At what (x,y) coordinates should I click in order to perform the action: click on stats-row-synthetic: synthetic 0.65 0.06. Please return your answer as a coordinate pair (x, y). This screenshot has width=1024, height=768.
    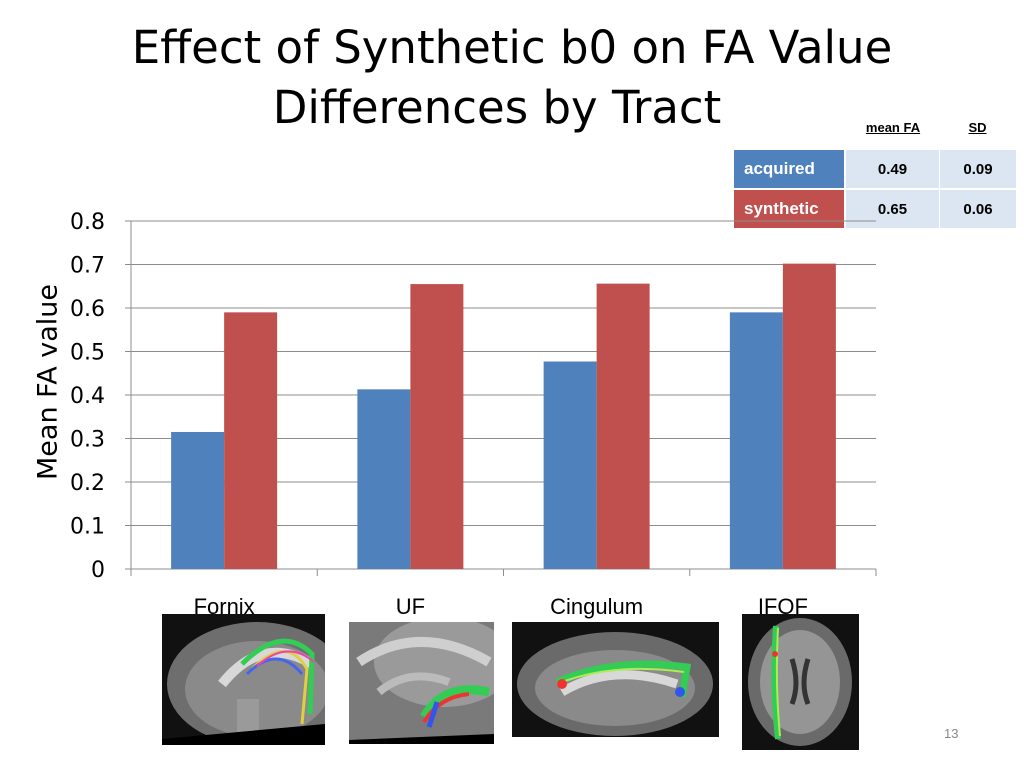
    Looking at the image, I should click on (875, 210).